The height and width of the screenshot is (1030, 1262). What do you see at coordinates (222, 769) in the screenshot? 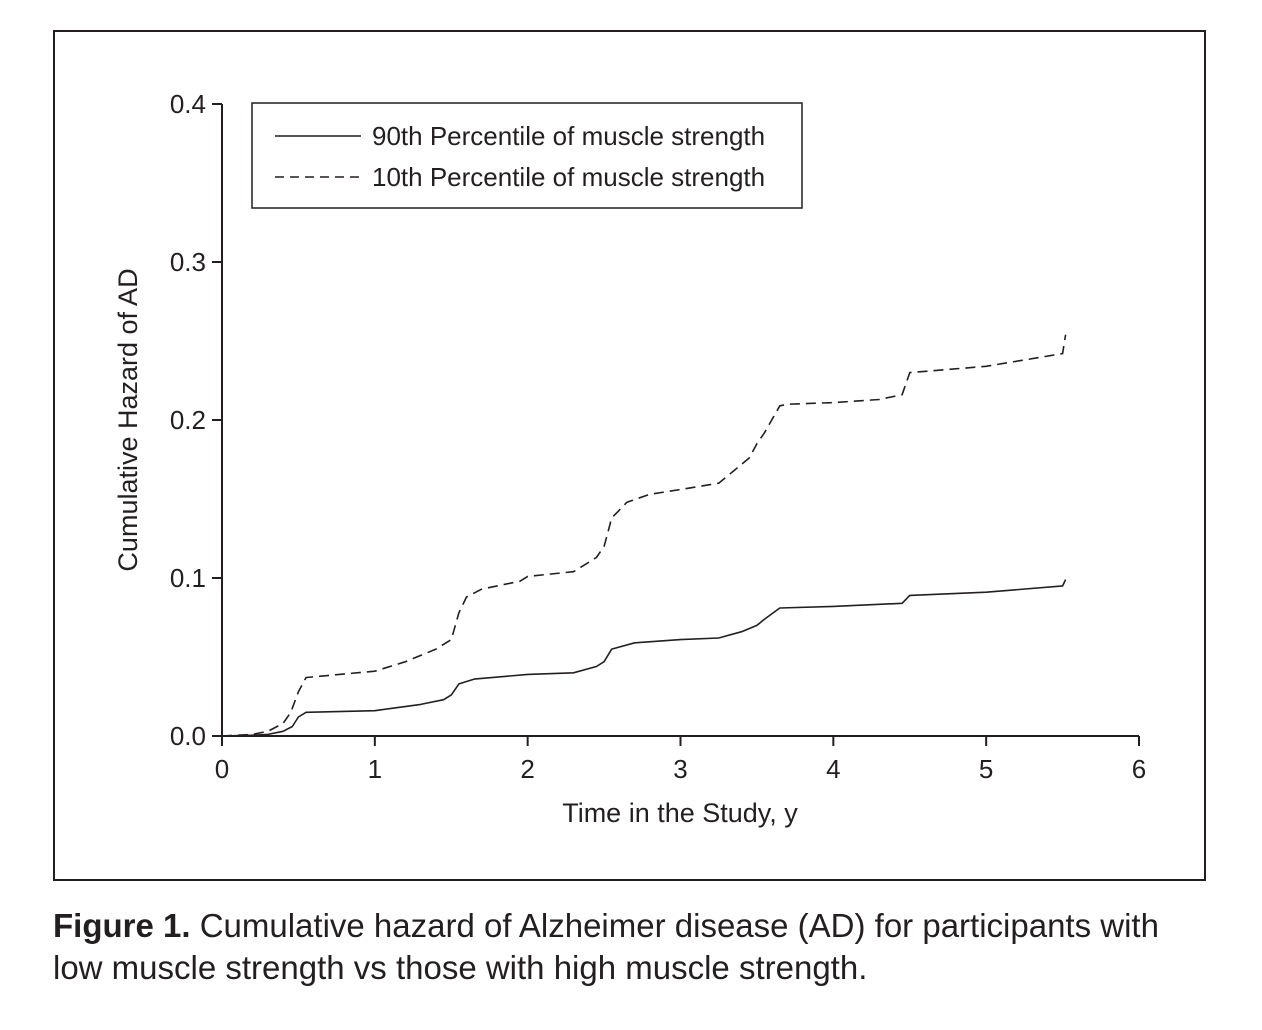
I see `x-tick-label: 0` at bounding box center [222, 769].